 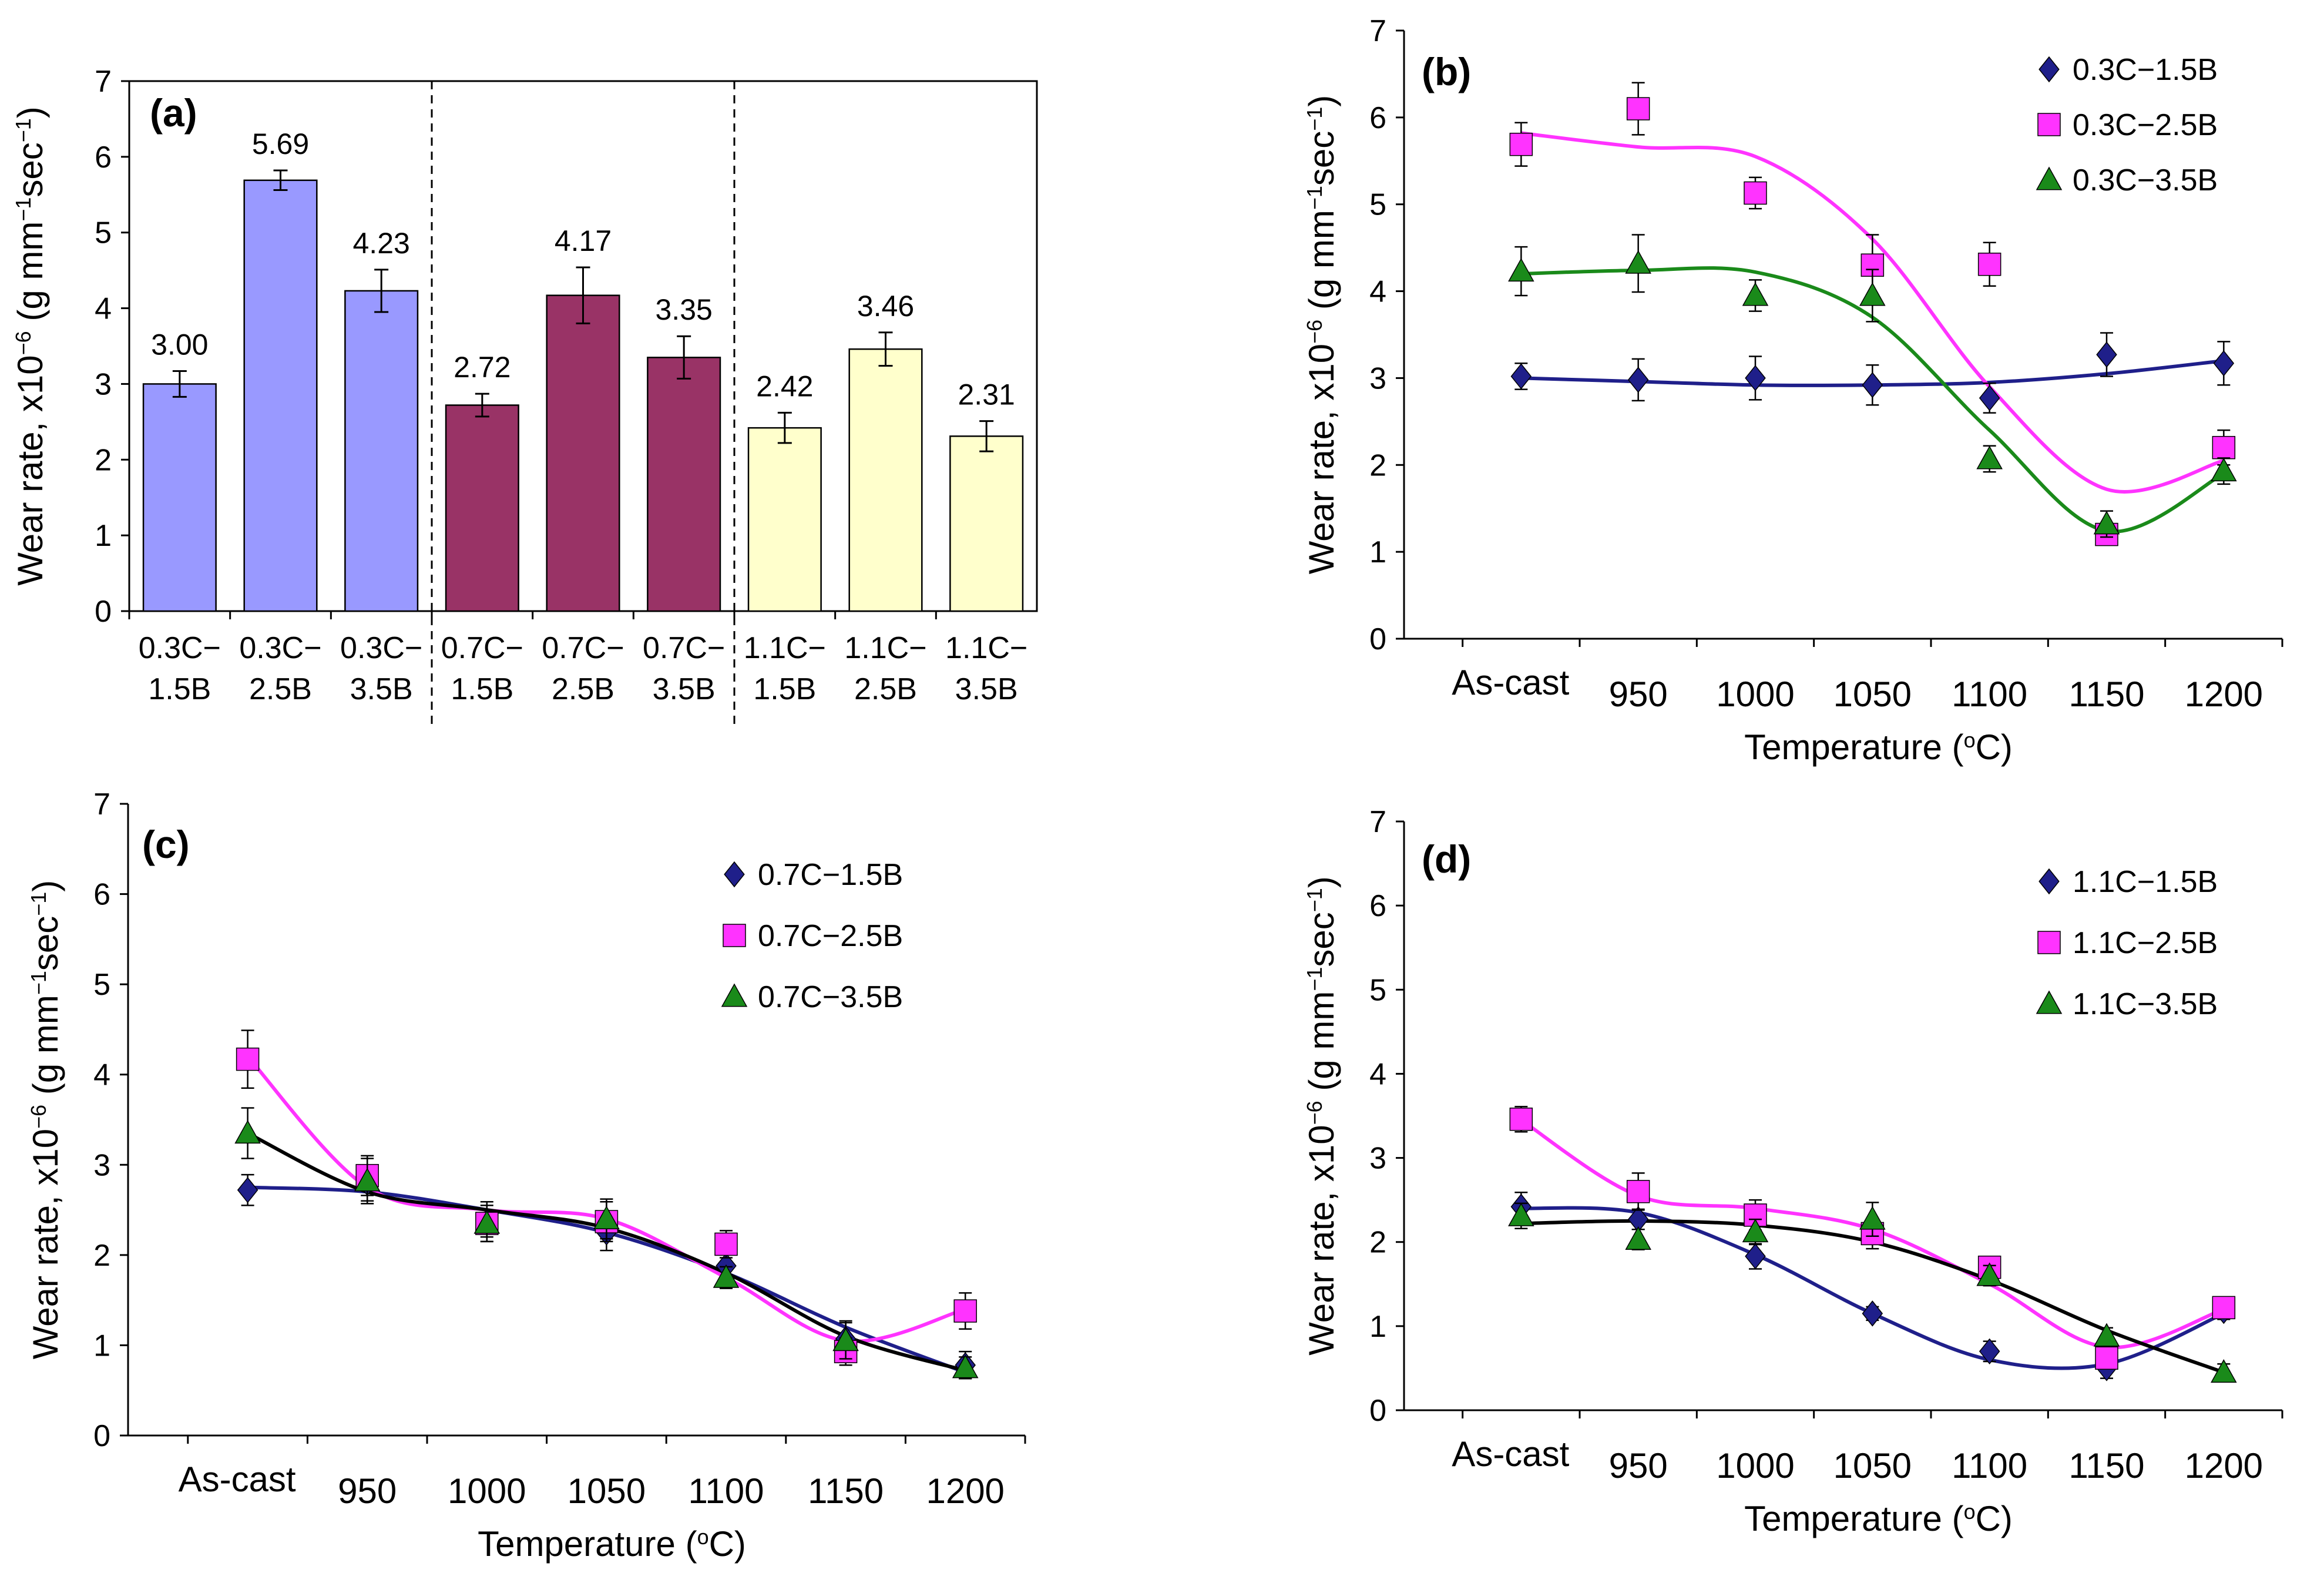 What do you see at coordinates (2145, 125) in the screenshot?
I see `legend-entry: 0.3C−2.5B` at bounding box center [2145, 125].